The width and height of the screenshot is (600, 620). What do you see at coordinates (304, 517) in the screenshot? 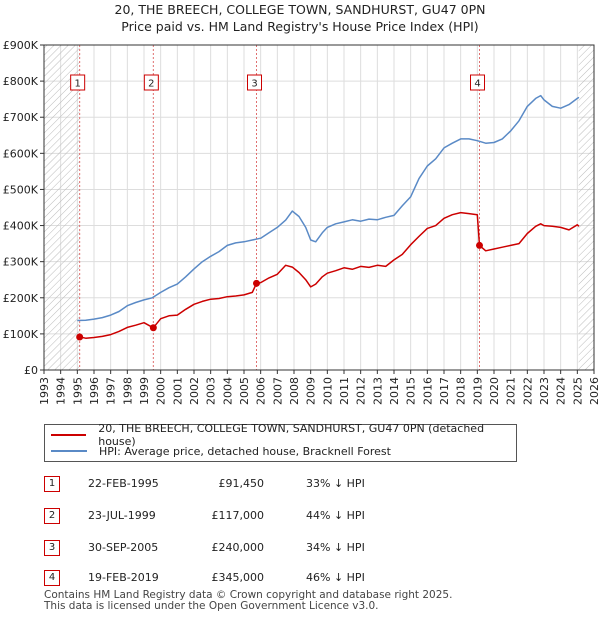
I see `sale-row: 2 23-JUL-1999 £117,000 44% ↓ HPI` at bounding box center [304, 517].